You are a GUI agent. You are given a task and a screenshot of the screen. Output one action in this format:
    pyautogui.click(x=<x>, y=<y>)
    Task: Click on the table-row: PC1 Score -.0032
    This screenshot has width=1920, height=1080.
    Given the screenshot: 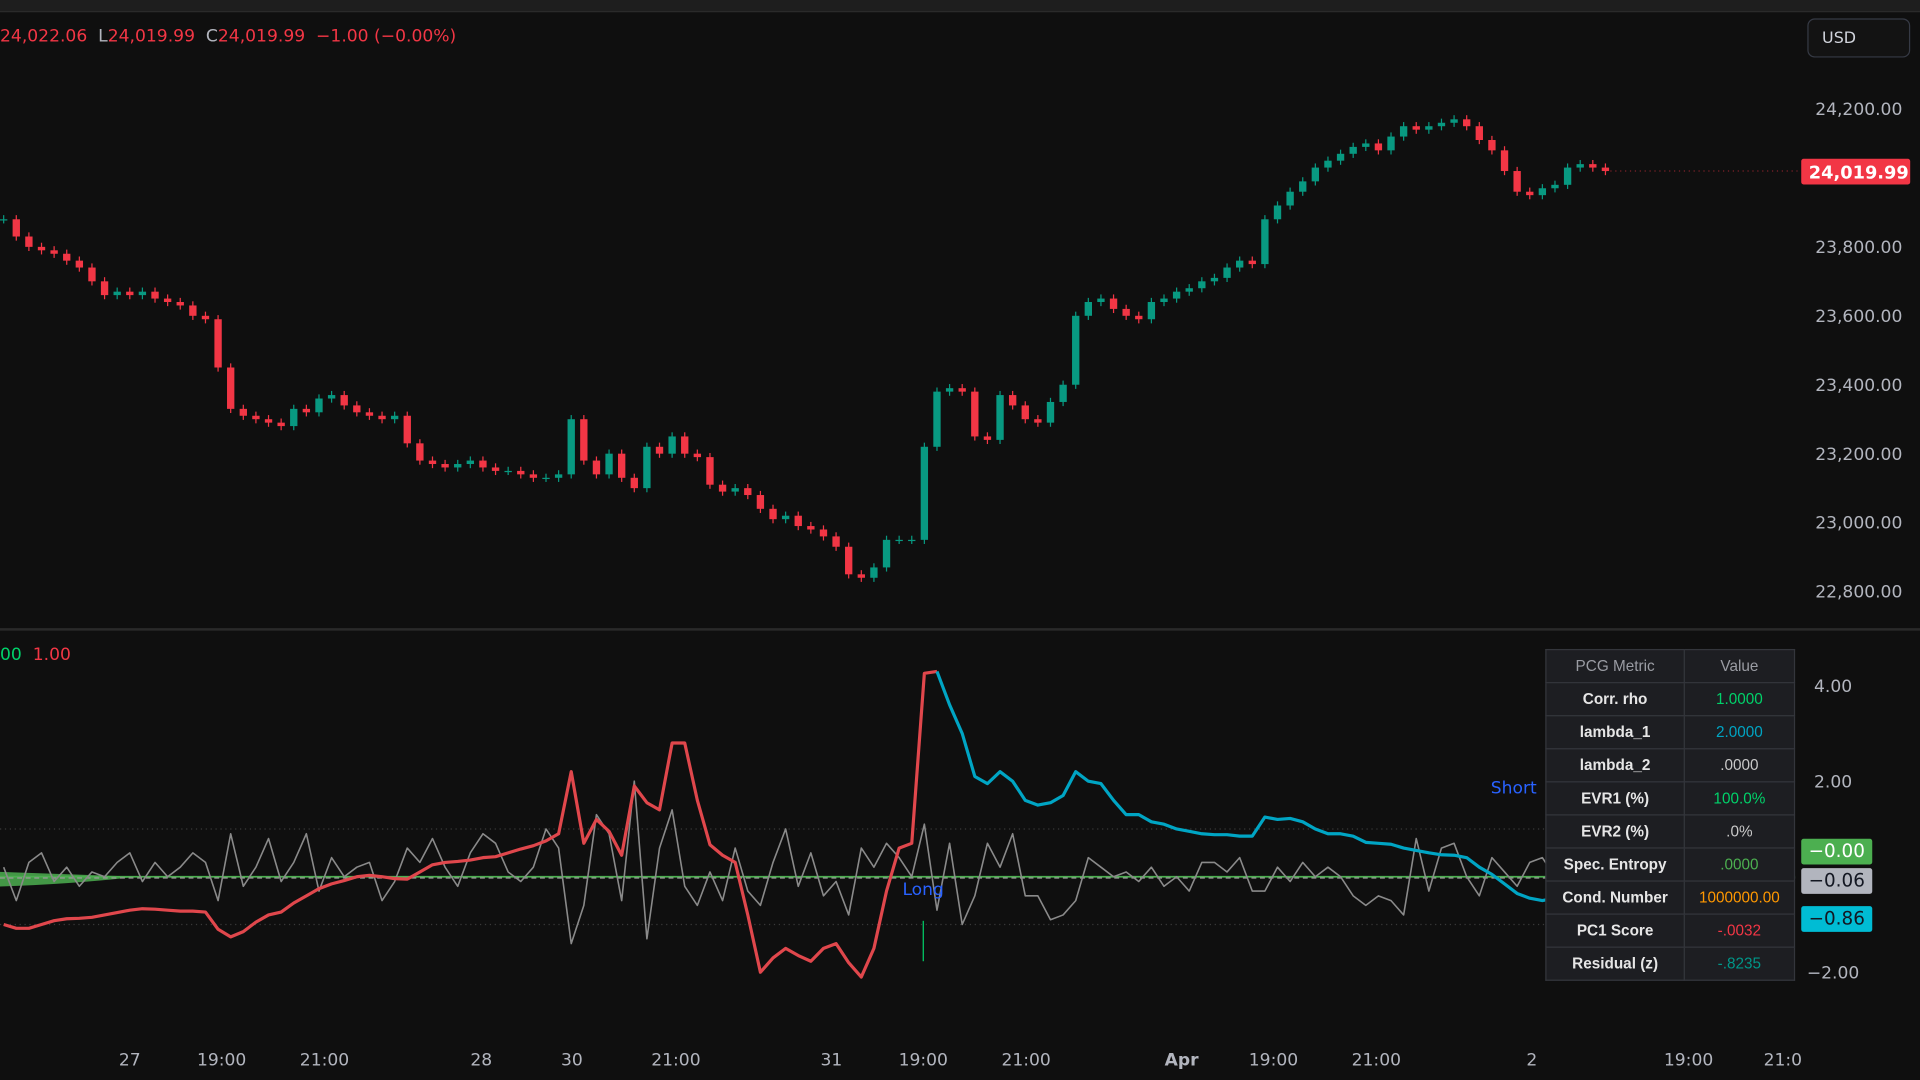 What is the action you would take?
    pyautogui.click(x=1670, y=930)
    